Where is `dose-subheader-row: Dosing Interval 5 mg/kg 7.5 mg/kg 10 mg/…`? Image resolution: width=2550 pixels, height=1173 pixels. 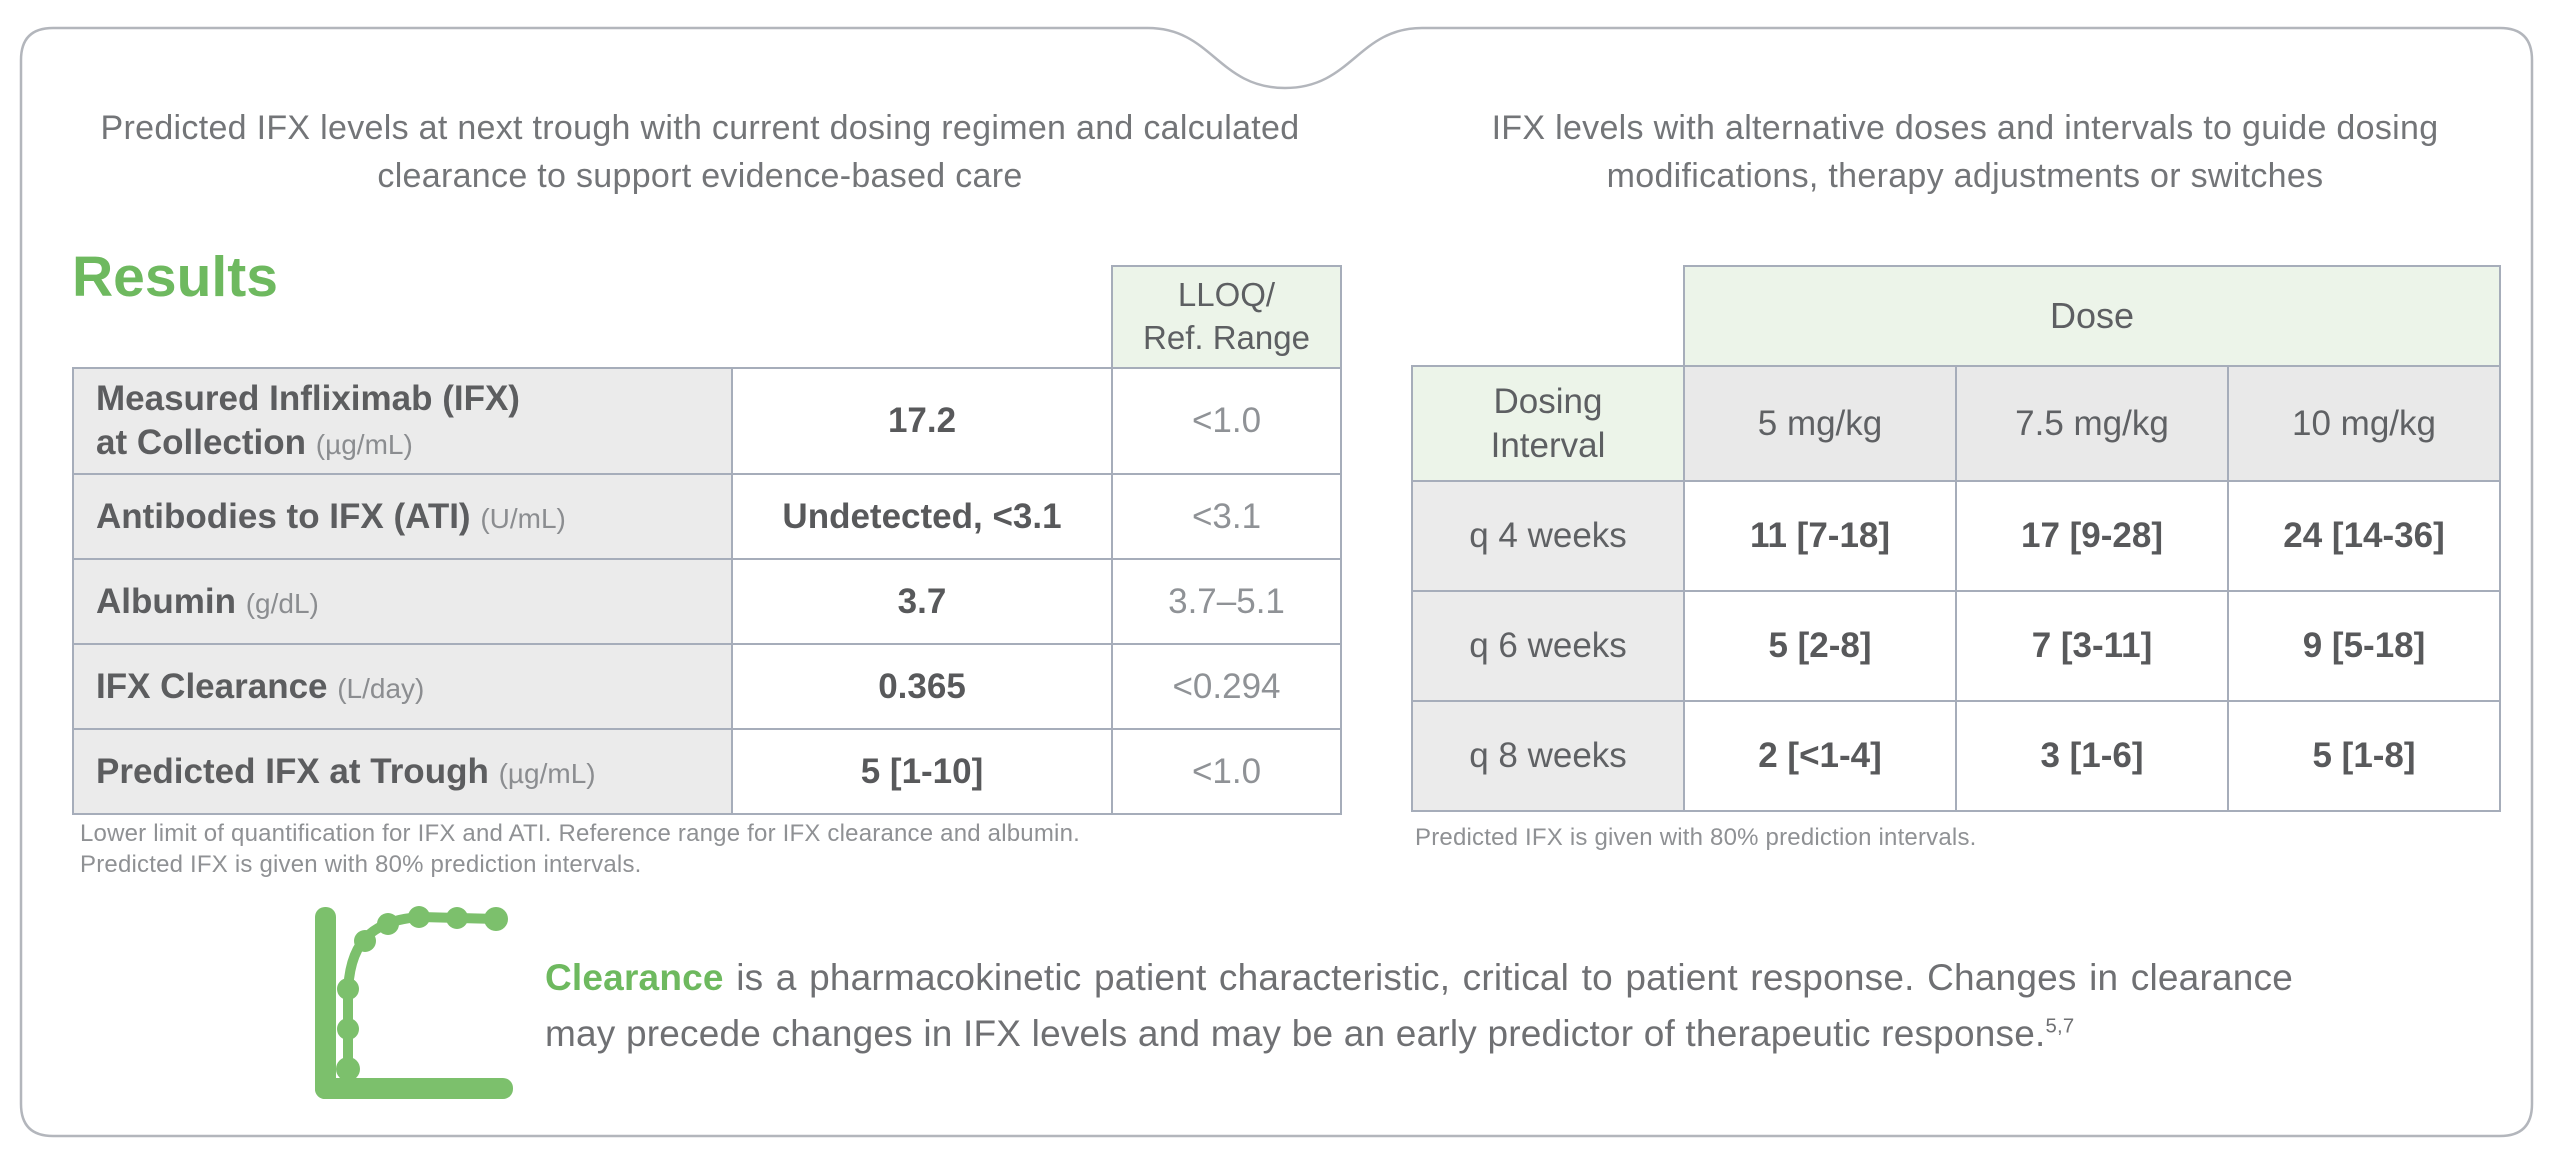
dose-subheader-row: Dosing Interval 5 mg/kg 7.5 mg/kg 10 mg/… is located at coordinates (1956, 423).